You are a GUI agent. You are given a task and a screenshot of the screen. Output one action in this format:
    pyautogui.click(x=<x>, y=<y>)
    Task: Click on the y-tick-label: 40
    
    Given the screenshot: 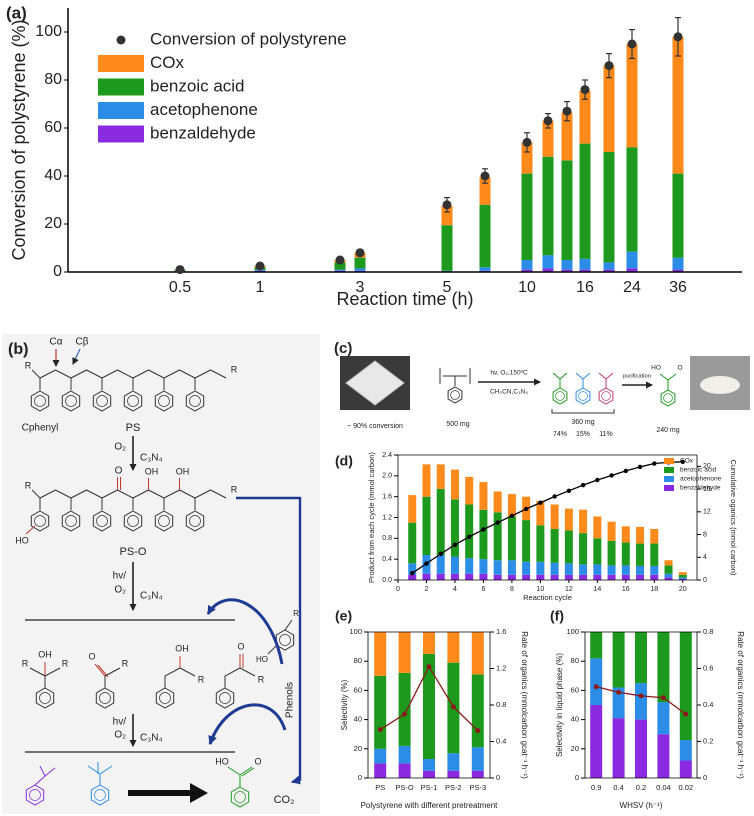 What is the action you would take?
    pyautogui.click(x=358, y=719)
    